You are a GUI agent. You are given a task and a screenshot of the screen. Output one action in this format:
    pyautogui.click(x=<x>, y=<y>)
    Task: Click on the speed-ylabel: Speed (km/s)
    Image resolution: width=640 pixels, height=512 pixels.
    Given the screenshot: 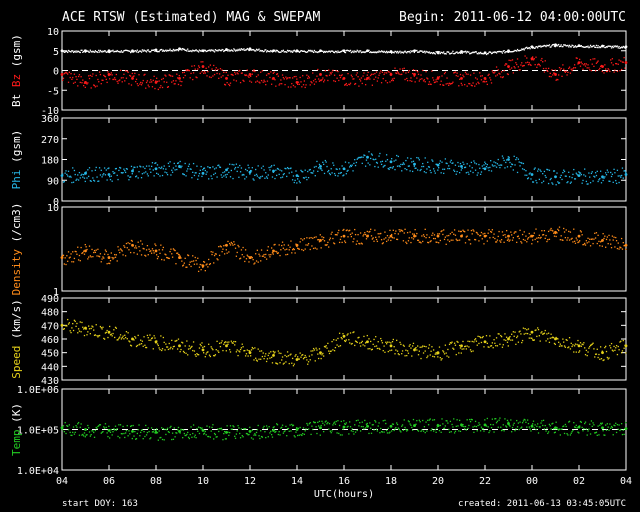 What is the action you would take?
    pyautogui.click(x=16, y=338)
    